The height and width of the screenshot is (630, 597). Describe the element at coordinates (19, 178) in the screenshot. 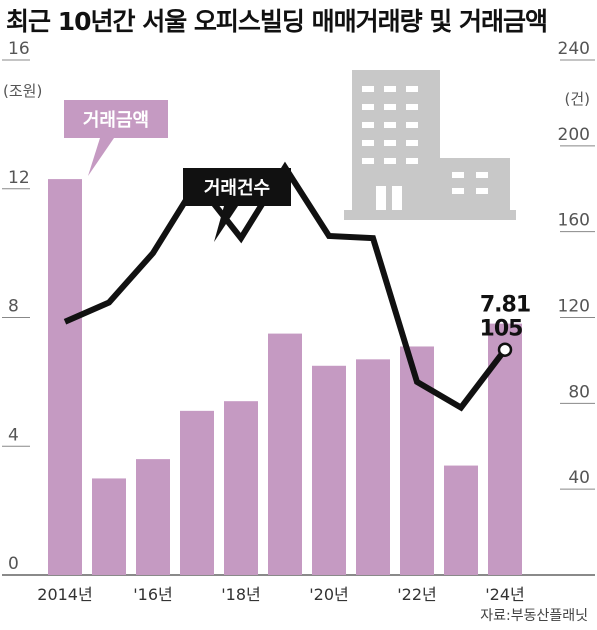

I see `left-tick-label: 12` at that location.